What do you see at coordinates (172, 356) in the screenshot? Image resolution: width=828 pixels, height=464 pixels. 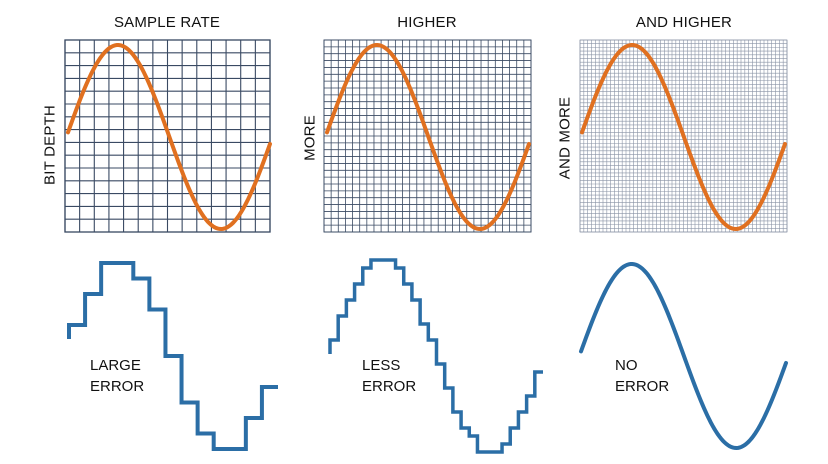 I see `staircase-large-error` at bounding box center [172, 356].